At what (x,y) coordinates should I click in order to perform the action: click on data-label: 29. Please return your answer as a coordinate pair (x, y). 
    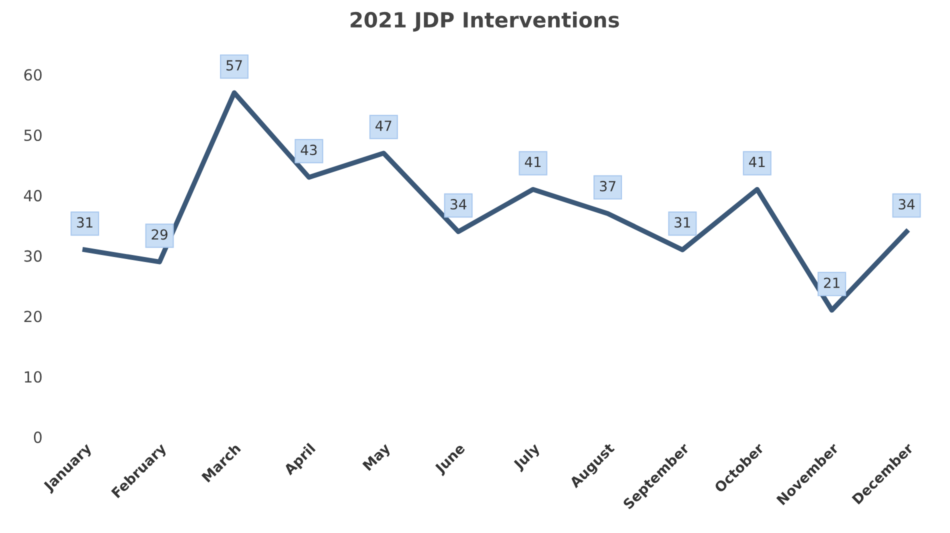
    Looking at the image, I should click on (160, 234).